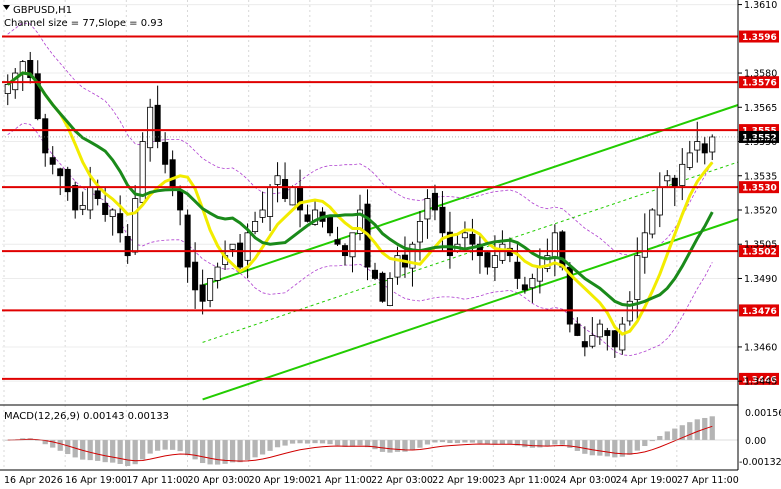 The height and width of the screenshot is (489, 781). What do you see at coordinates (586, 480) in the screenshot?
I see `x-tick-label: 24 Apr 03:00` at bounding box center [586, 480].